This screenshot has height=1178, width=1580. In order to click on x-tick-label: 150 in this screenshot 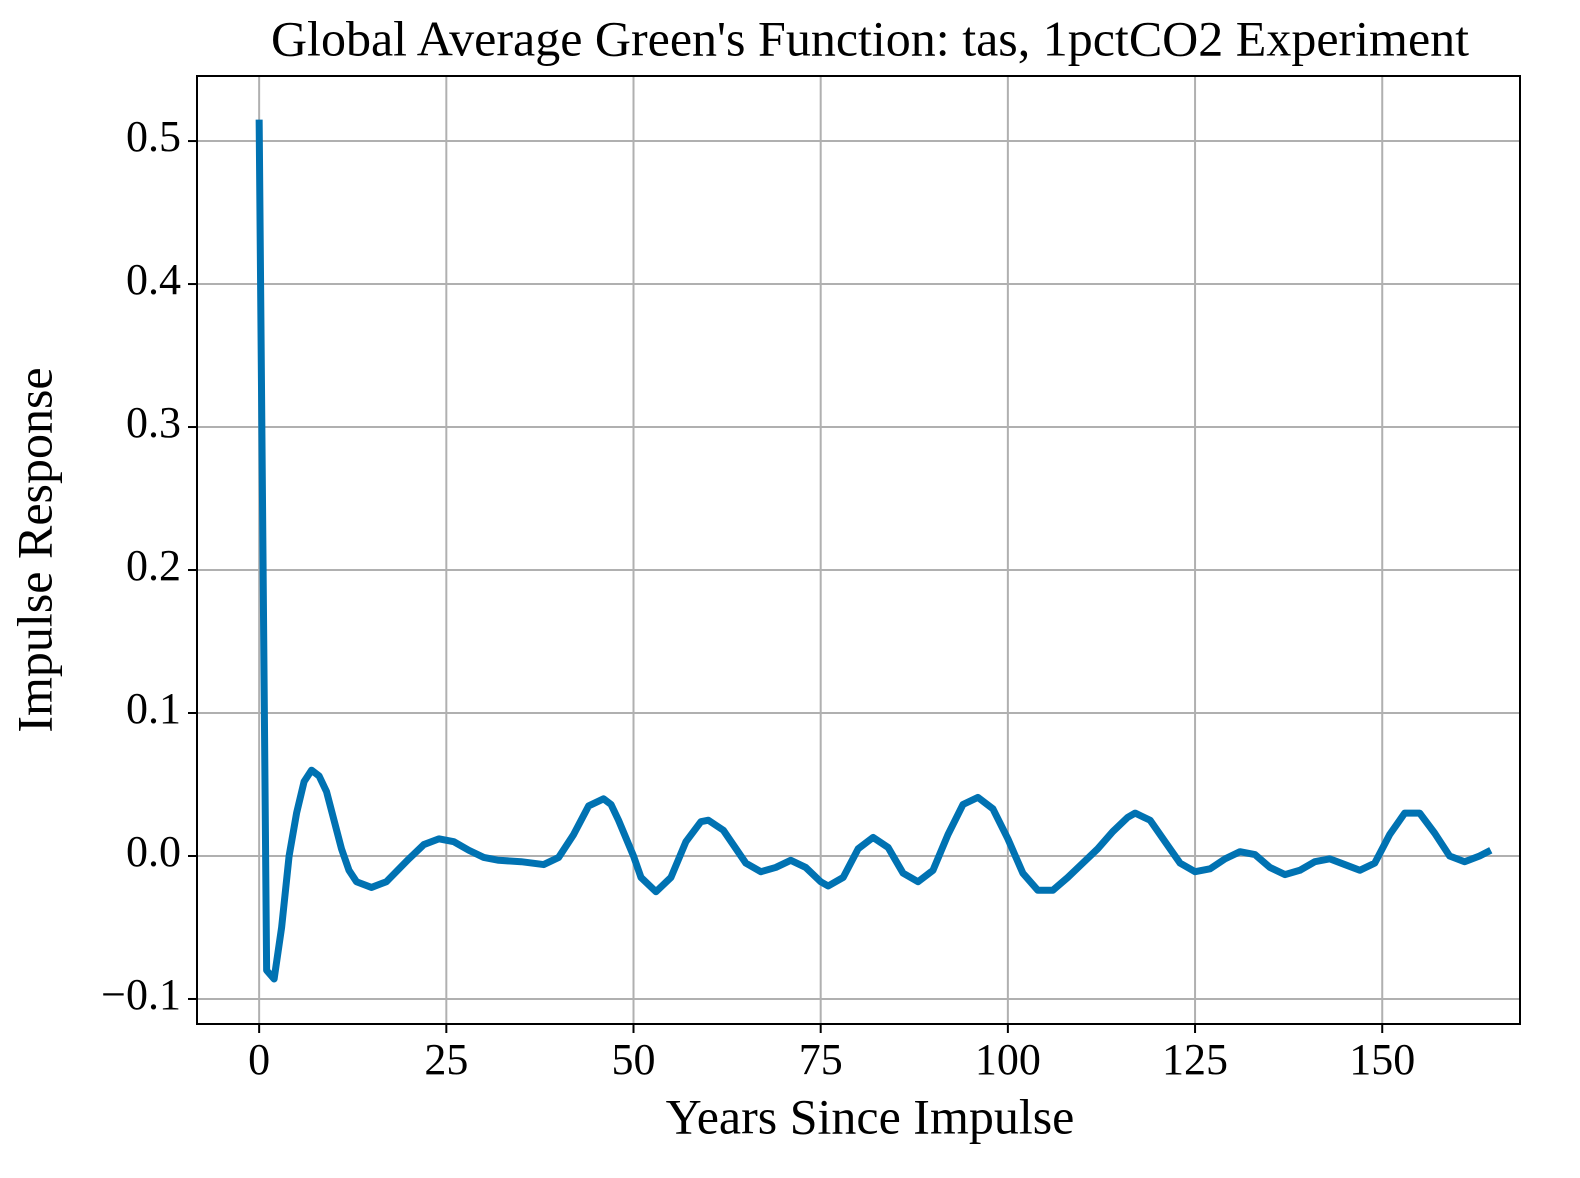, I will do `click(1382, 1059)`.